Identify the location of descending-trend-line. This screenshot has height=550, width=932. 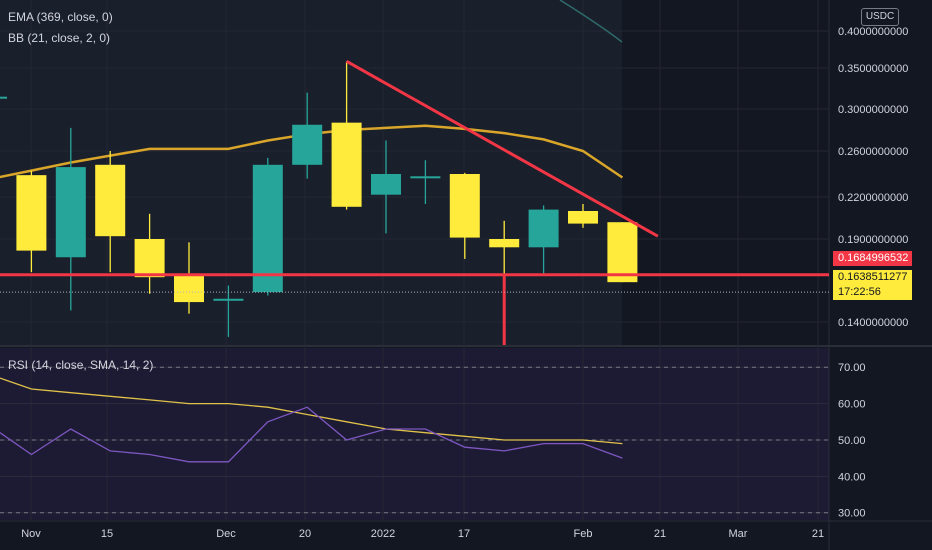
(502, 149).